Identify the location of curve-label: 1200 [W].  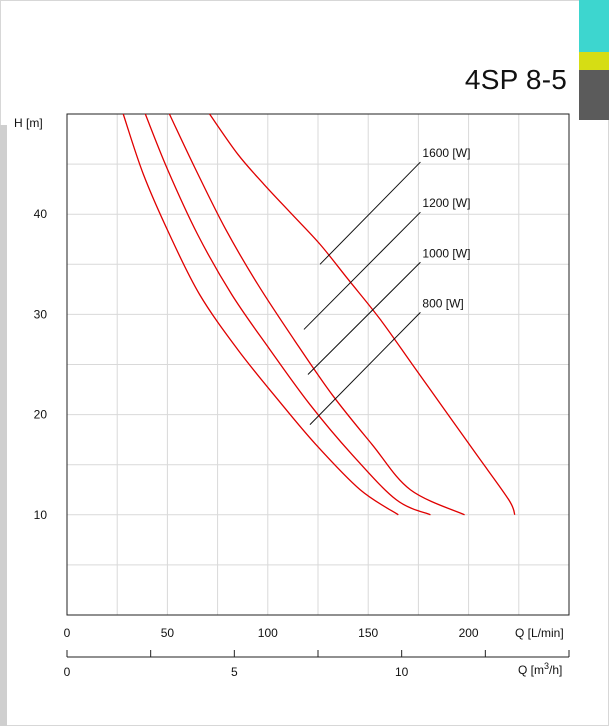
(446, 203).